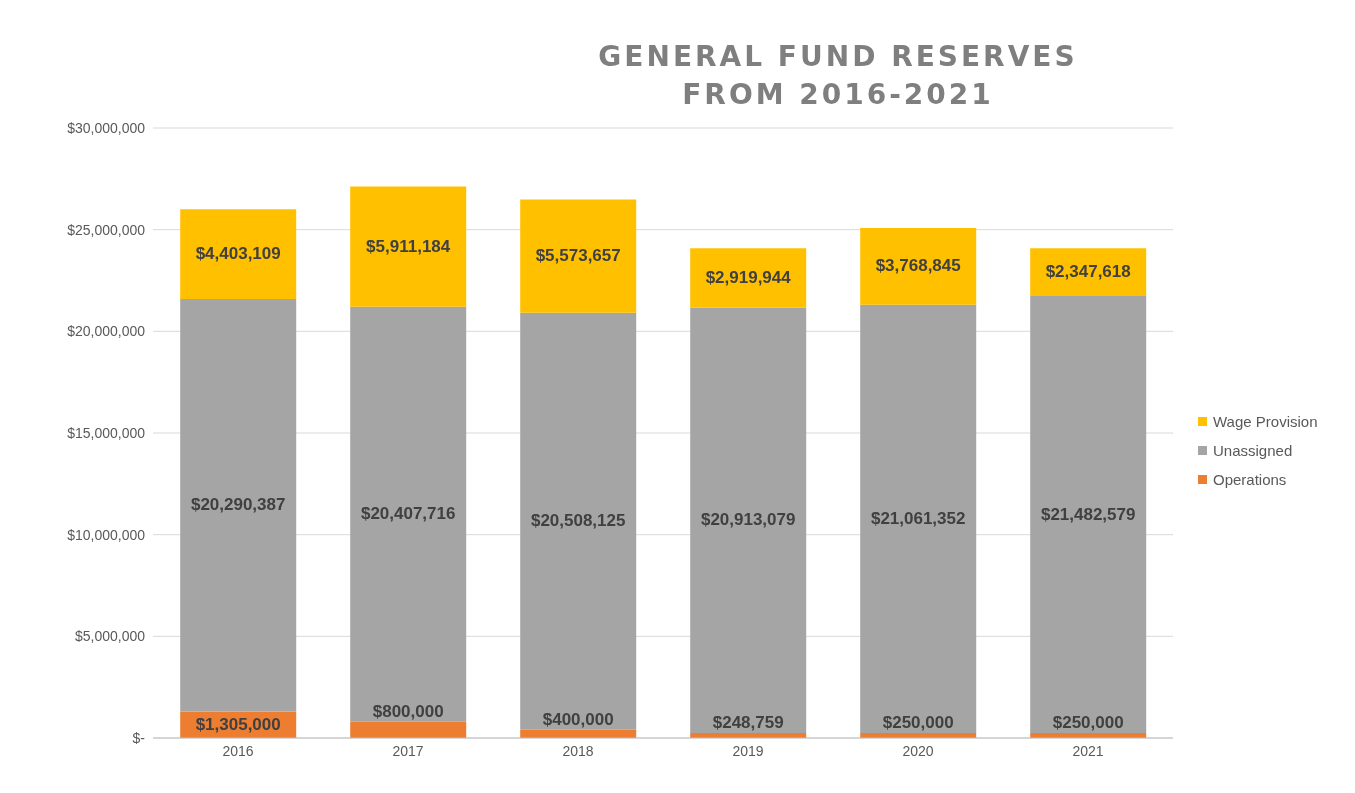 This screenshot has height=793, width=1355. What do you see at coordinates (918, 750) in the screenshot?
I see `x-tick-label: 2020` at bounding box center [918, 750].